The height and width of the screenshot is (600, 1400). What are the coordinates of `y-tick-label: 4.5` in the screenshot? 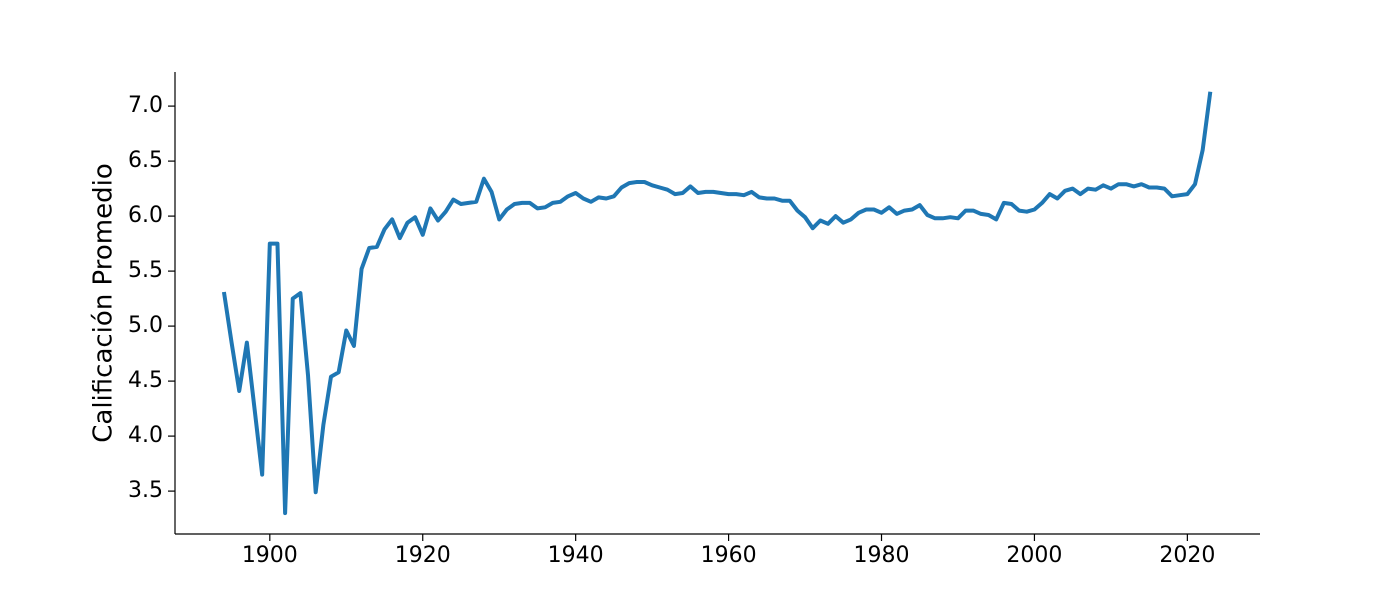 It's located at (145, 380).